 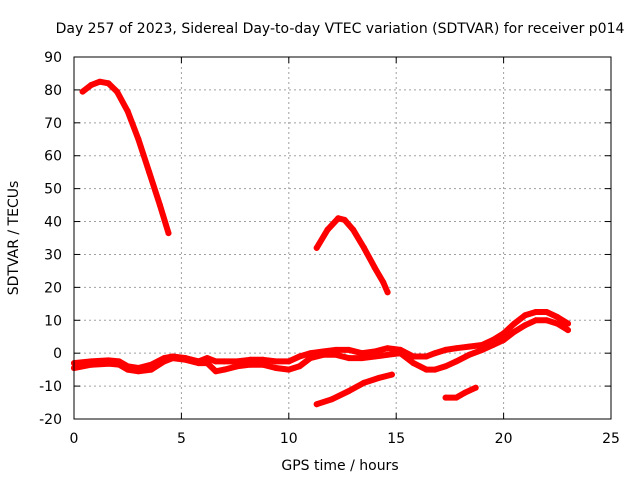 What do you see at coordinates (181, 439) in the screenshot?
I see `x-tick-label: 5` at bounding box center [181, 439].